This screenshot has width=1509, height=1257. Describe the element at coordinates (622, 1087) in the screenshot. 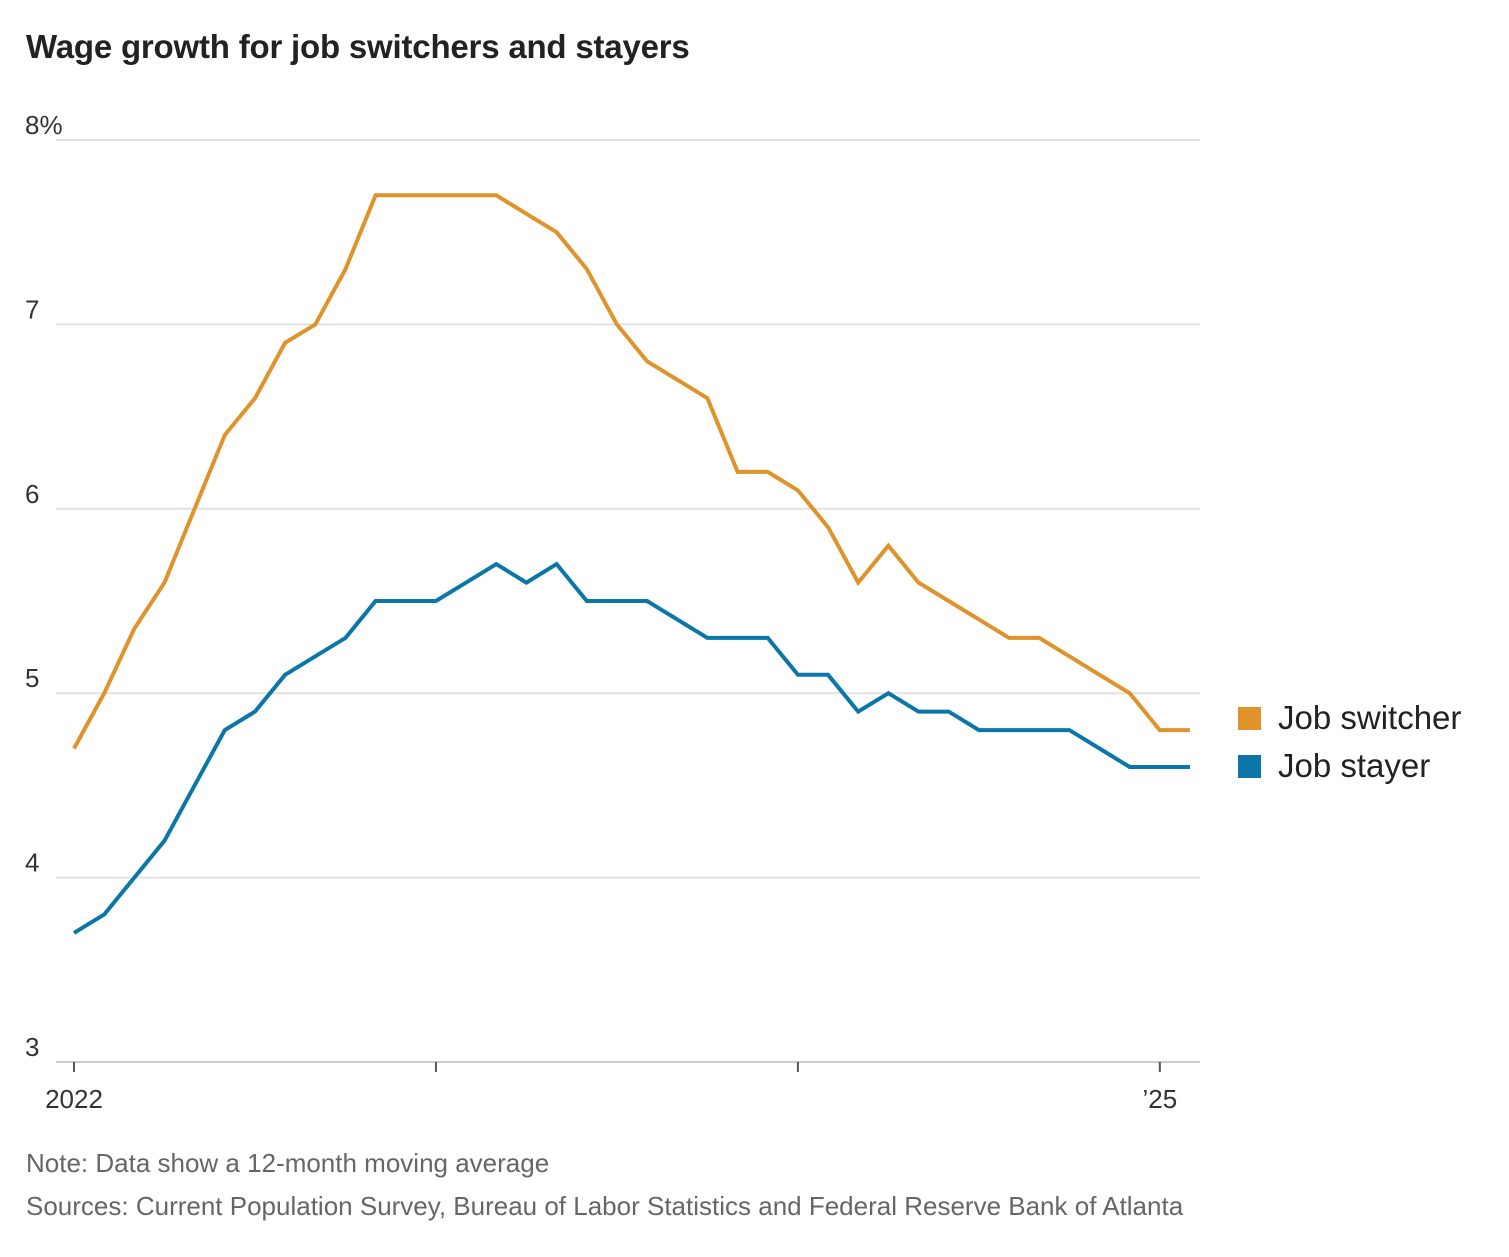

I see `x-axis: 2022 ’25` at that location.